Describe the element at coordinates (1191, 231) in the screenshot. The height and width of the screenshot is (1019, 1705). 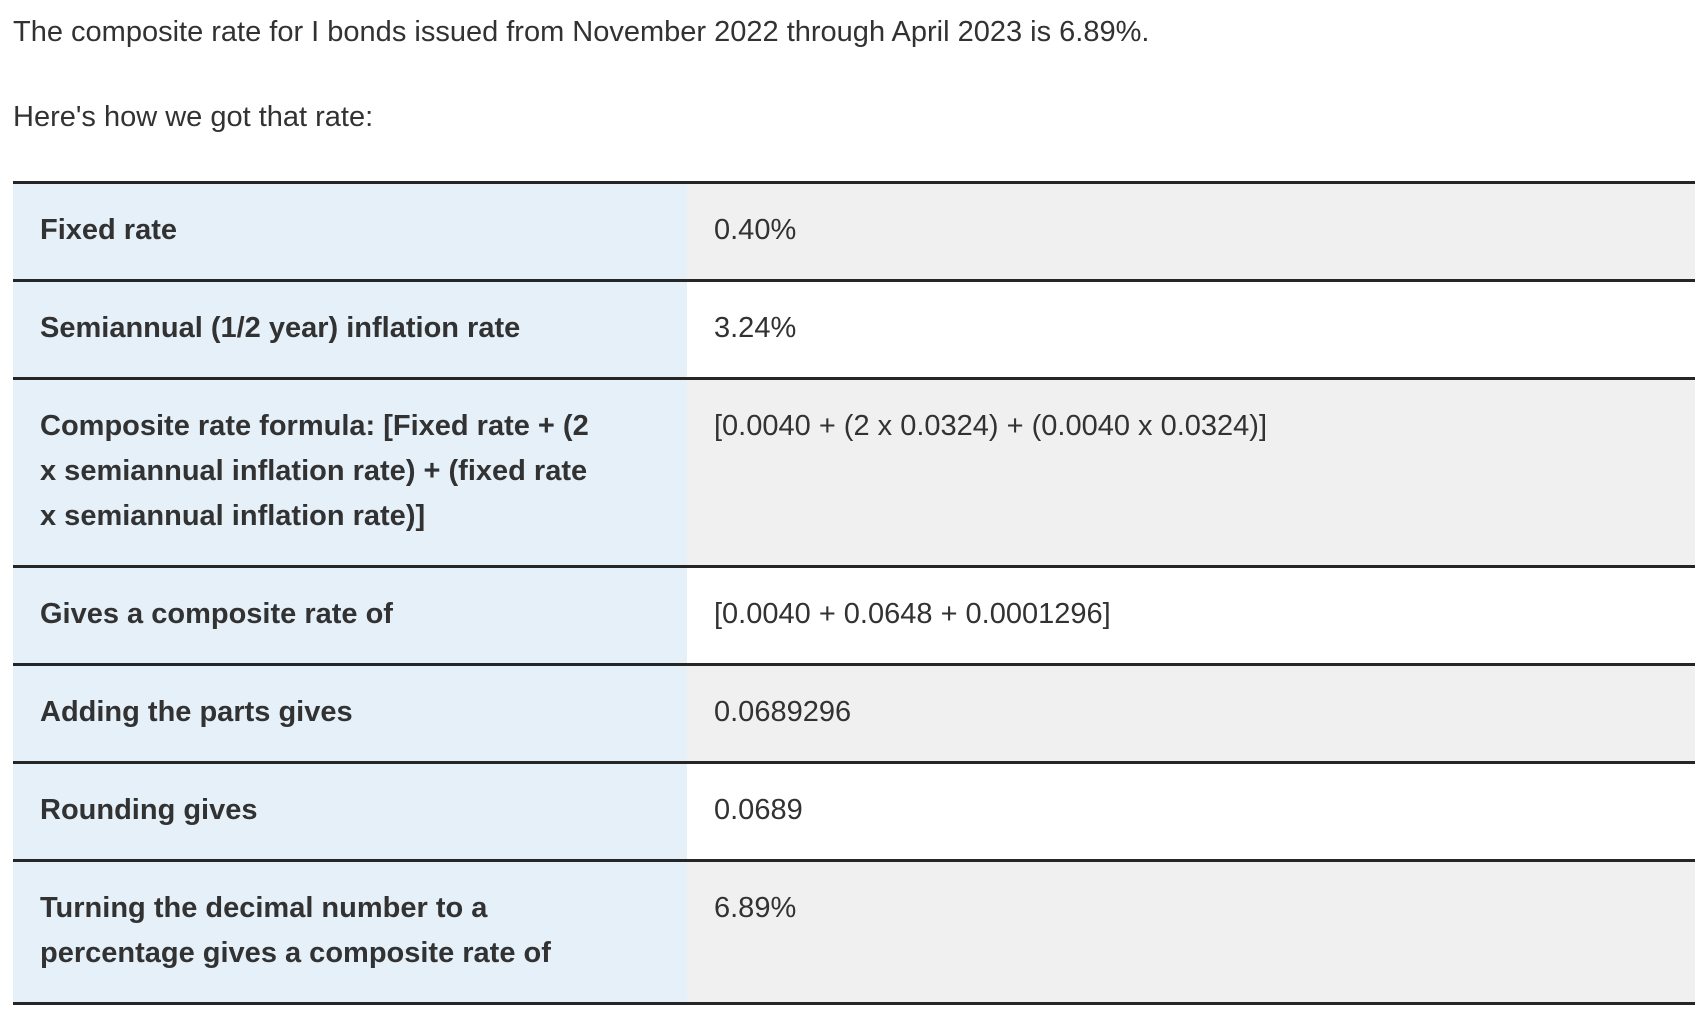
I see `row-value-cell: 0.40%` at that location.